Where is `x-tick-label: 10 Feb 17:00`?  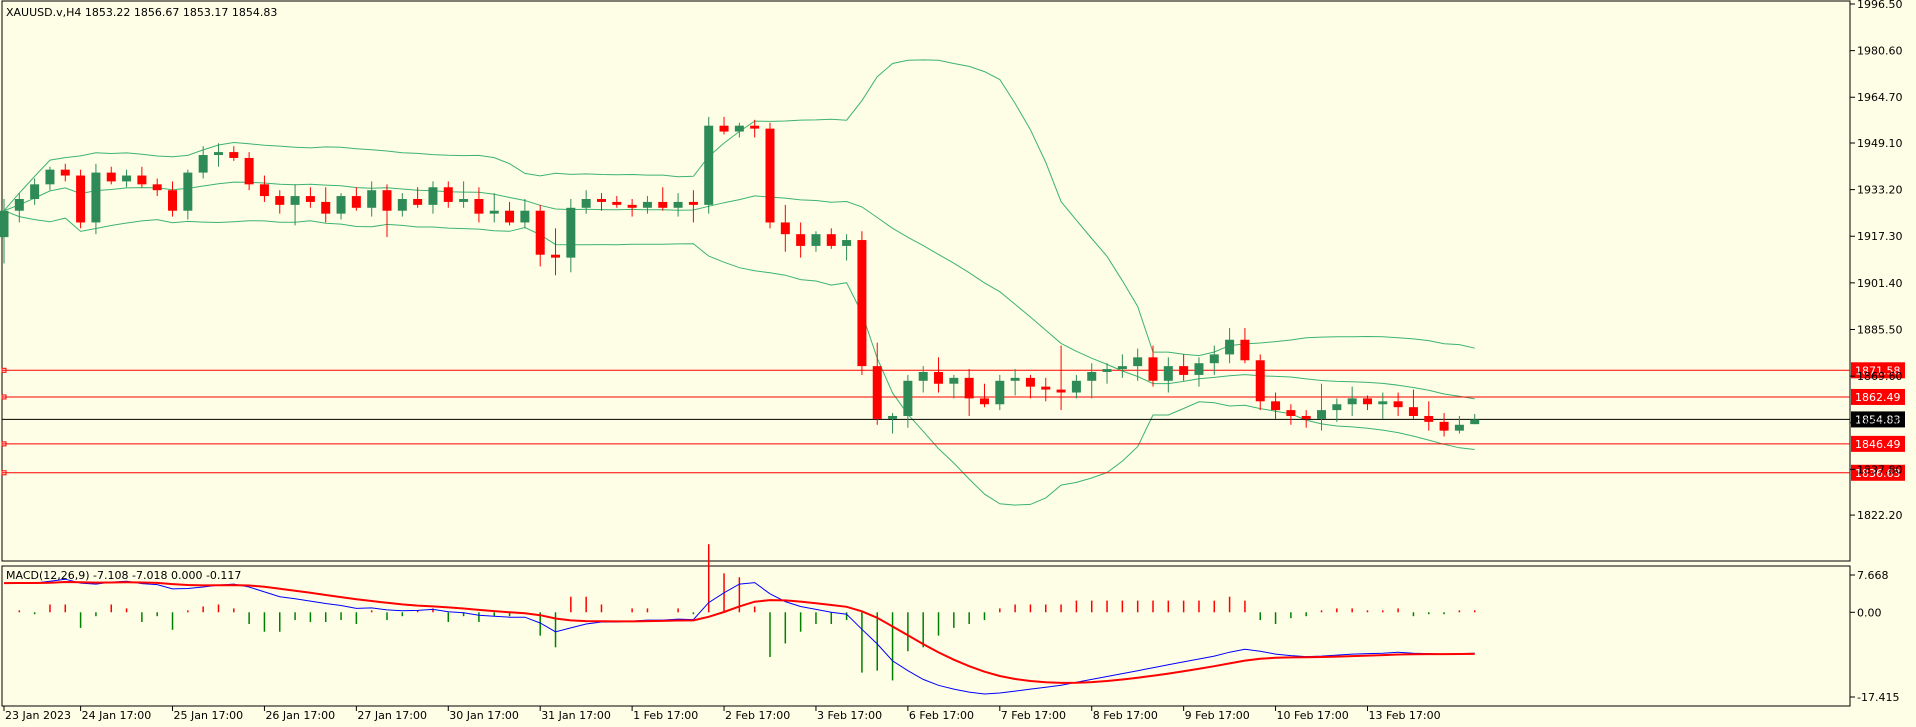 x-tick-label: 10 Feb 17:00 is located at coordinates (1313, 715).